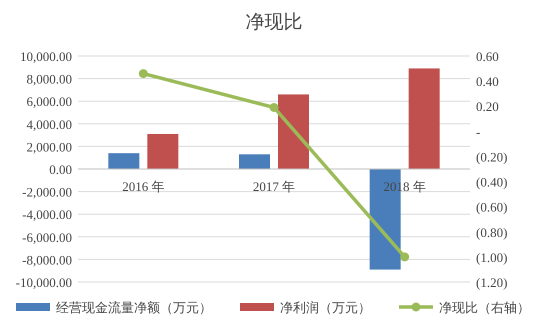  What do you see at coordinates (478, 132) in the screenshot?
I see `y2-tick-label: -` at bounding box center [478, 132].